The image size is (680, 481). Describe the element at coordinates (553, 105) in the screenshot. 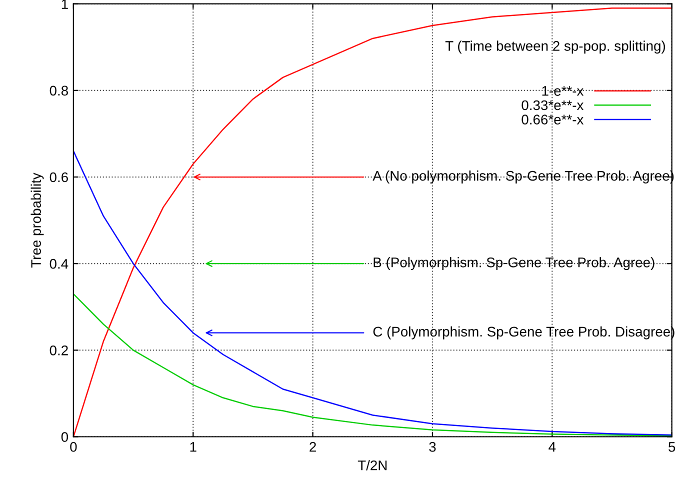

I see `legend-label: 0.33*e**-x` at that location.